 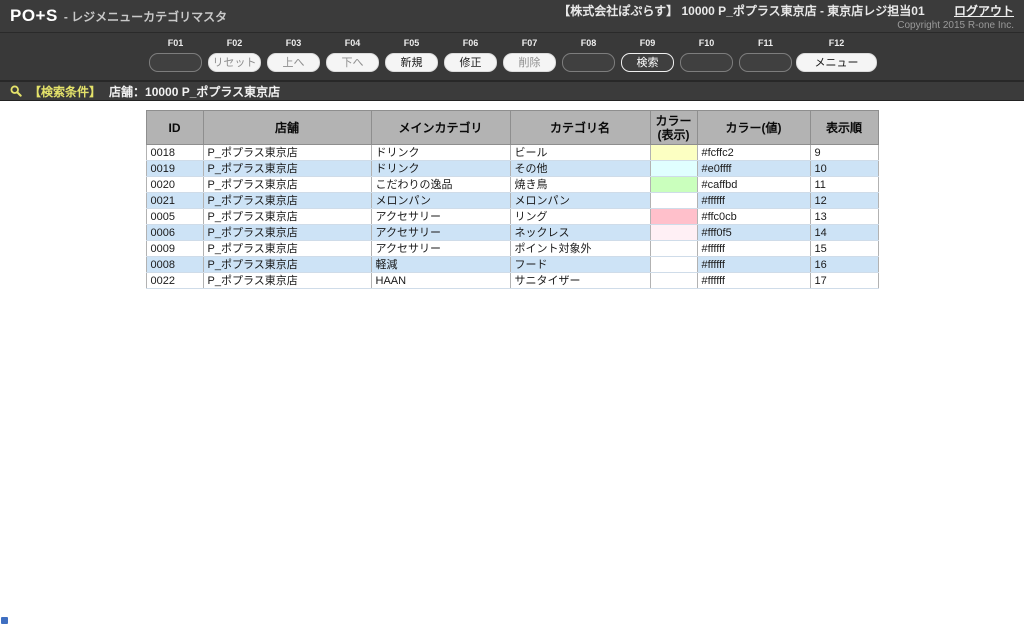 What do you see at coordinates (706, 43) in the screenshot?
I see `fkey-label: F10` at bounding box center [706, 43].